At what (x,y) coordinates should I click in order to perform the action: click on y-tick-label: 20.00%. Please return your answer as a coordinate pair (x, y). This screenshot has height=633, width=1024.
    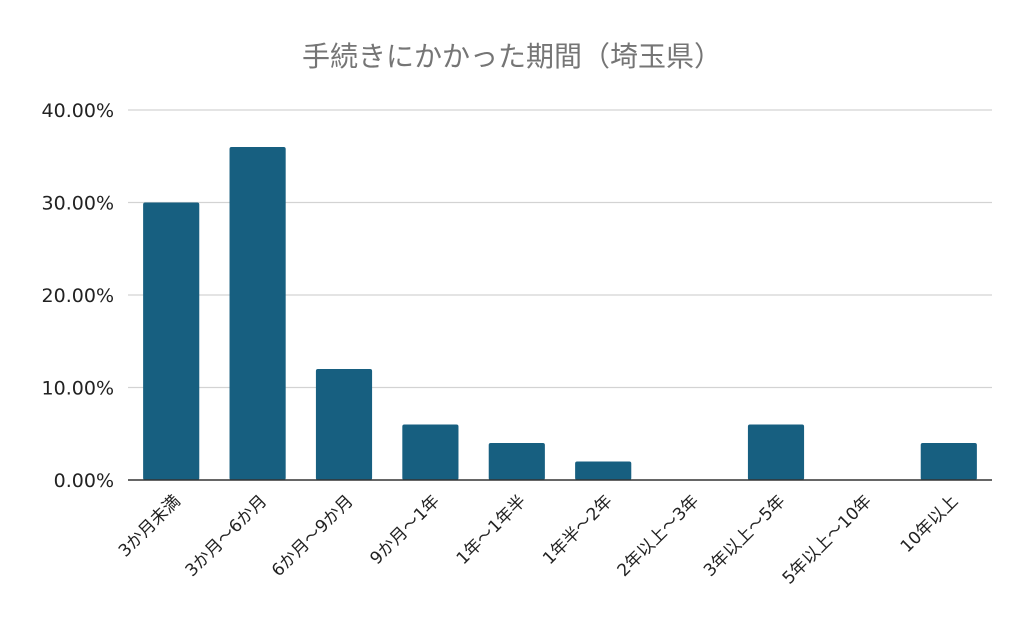
    Looking at the image, I should click on (78, 296).